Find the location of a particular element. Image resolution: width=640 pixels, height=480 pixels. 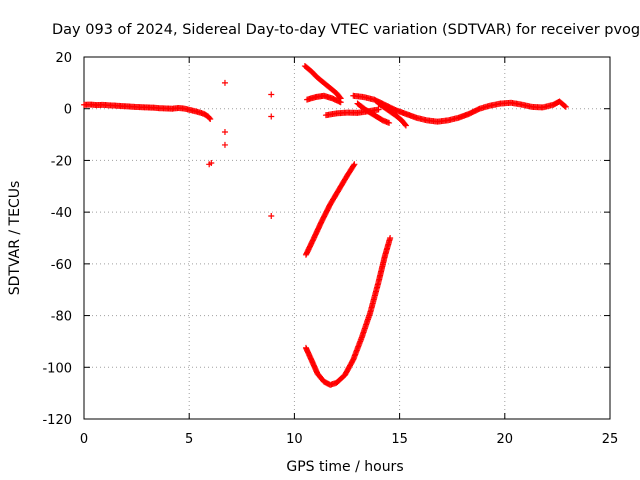

x-axis-label: GPS time / hours is located at coordinates (344, 467).